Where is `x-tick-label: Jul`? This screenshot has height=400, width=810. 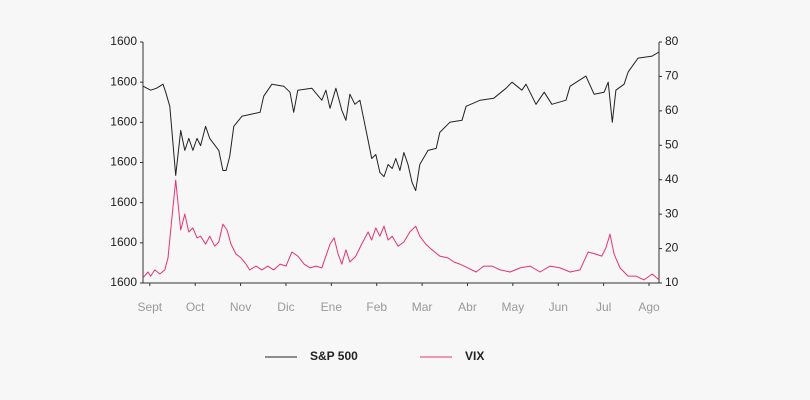
x-tick-label: Jul is located at coordinates (603, 307).